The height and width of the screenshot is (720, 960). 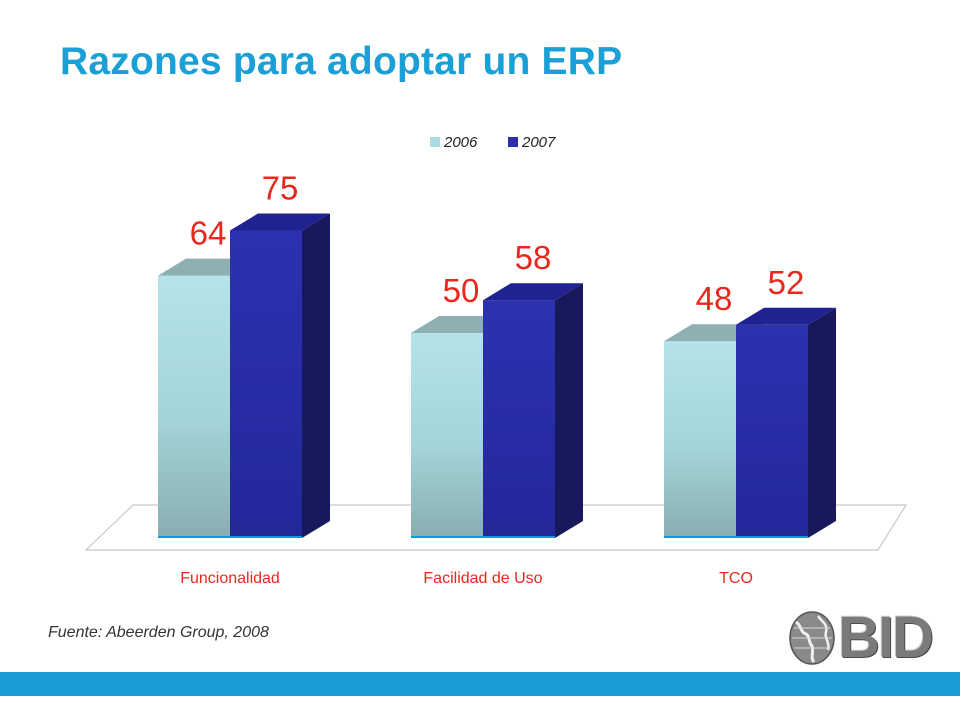 I want to click on data-label-2006-2: 48, so click(x=714, y=298).